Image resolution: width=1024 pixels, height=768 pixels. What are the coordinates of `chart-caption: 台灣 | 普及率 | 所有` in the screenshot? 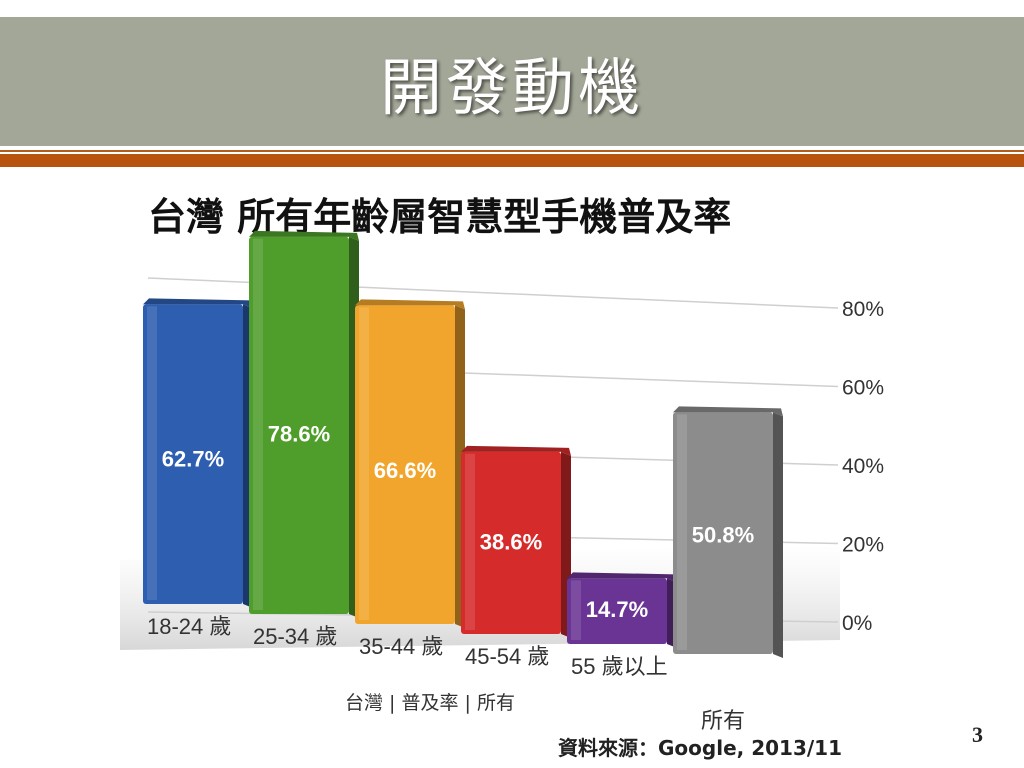 It's located at (430, 703).